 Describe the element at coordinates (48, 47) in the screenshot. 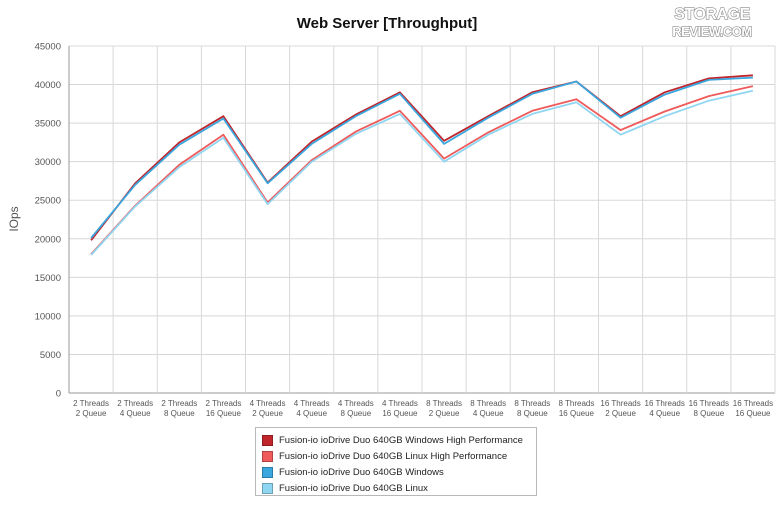

I see `y-tick-label: 45000` at that location.